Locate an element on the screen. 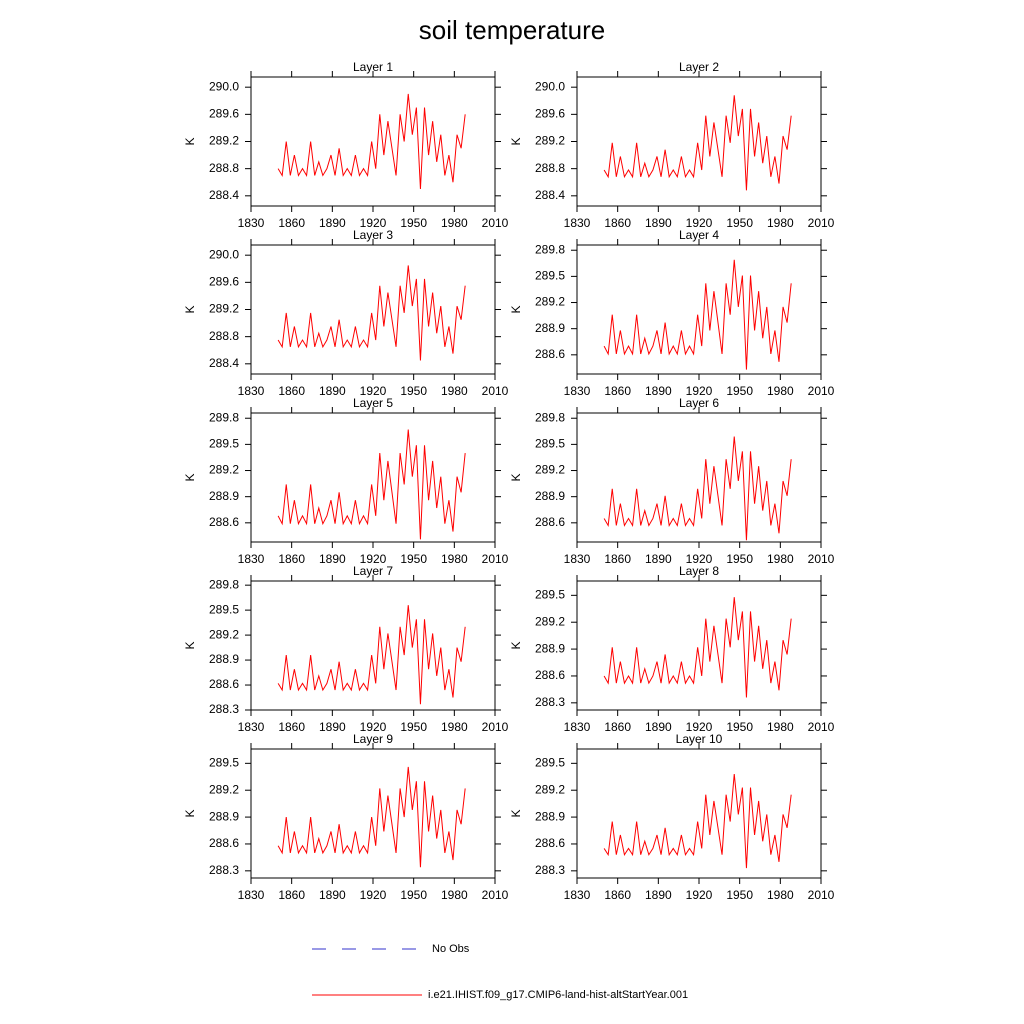 This screenshot has width=1024, height=1024. panel-title: Layer 5 is located at coordinates (373, 403).